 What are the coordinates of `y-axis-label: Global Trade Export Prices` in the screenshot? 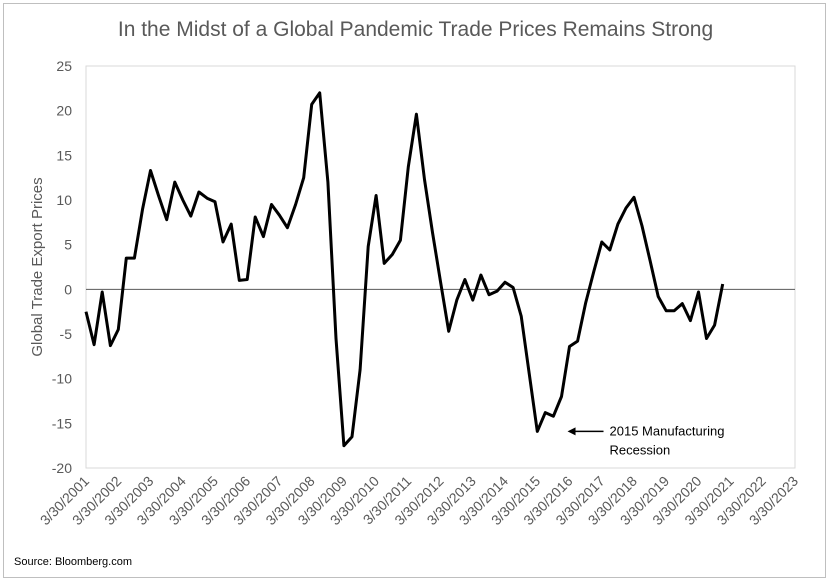 It's located at (37, 266).